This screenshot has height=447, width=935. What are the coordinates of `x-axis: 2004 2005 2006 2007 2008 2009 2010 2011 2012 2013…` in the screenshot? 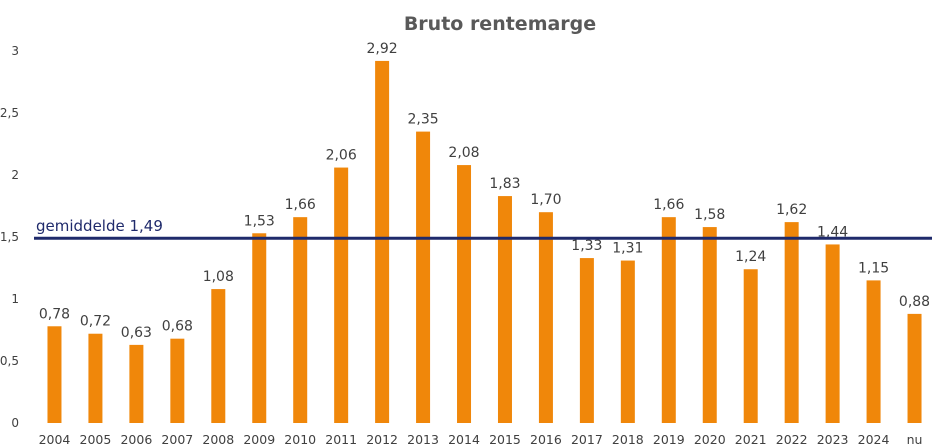 It's located at (481, 439).